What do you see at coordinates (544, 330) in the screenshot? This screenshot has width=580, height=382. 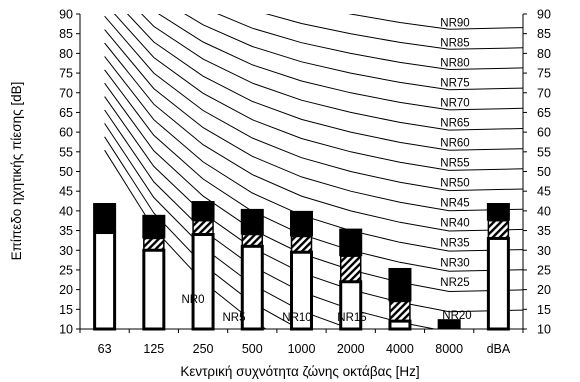 I see `y-tick-label-right: 10` at bounding box center [544, 330].